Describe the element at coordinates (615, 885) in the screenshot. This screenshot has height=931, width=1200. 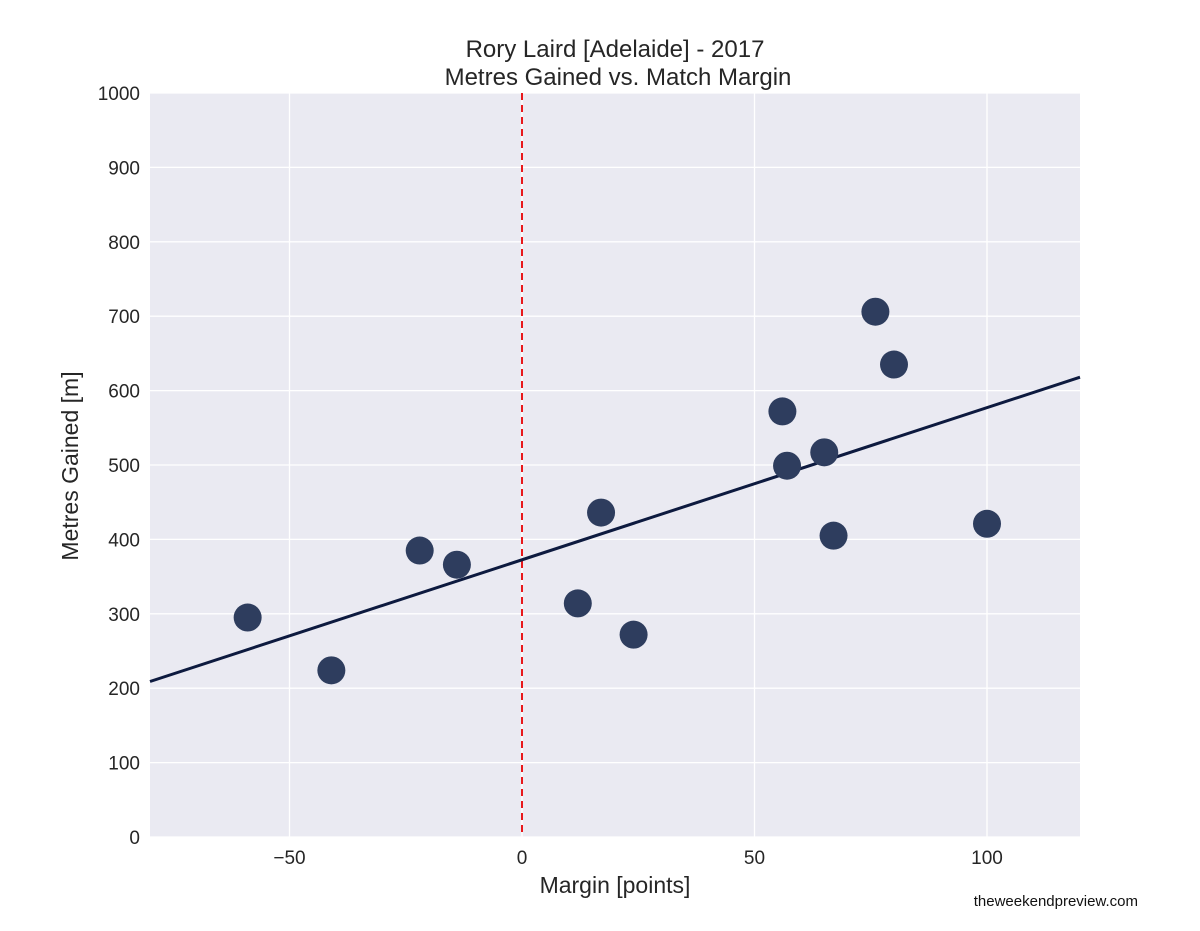
I see `x-axis-label: Margin [points]` at that location.